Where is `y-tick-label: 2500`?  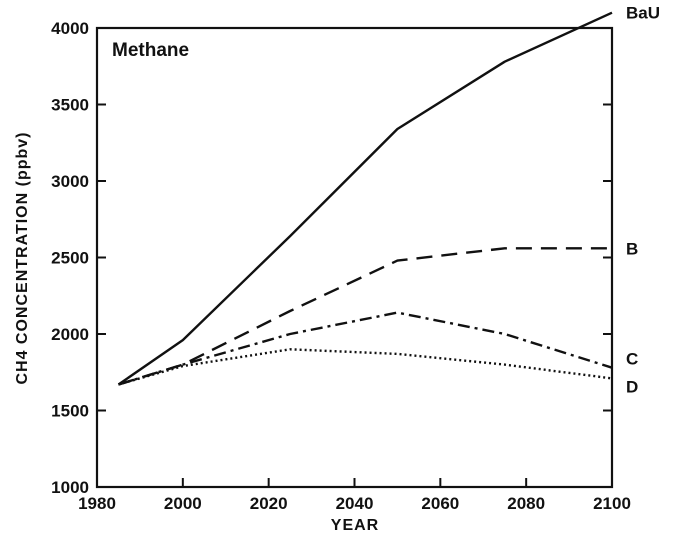
y-tick-label: 2500 is located at coordinates (70, 258).